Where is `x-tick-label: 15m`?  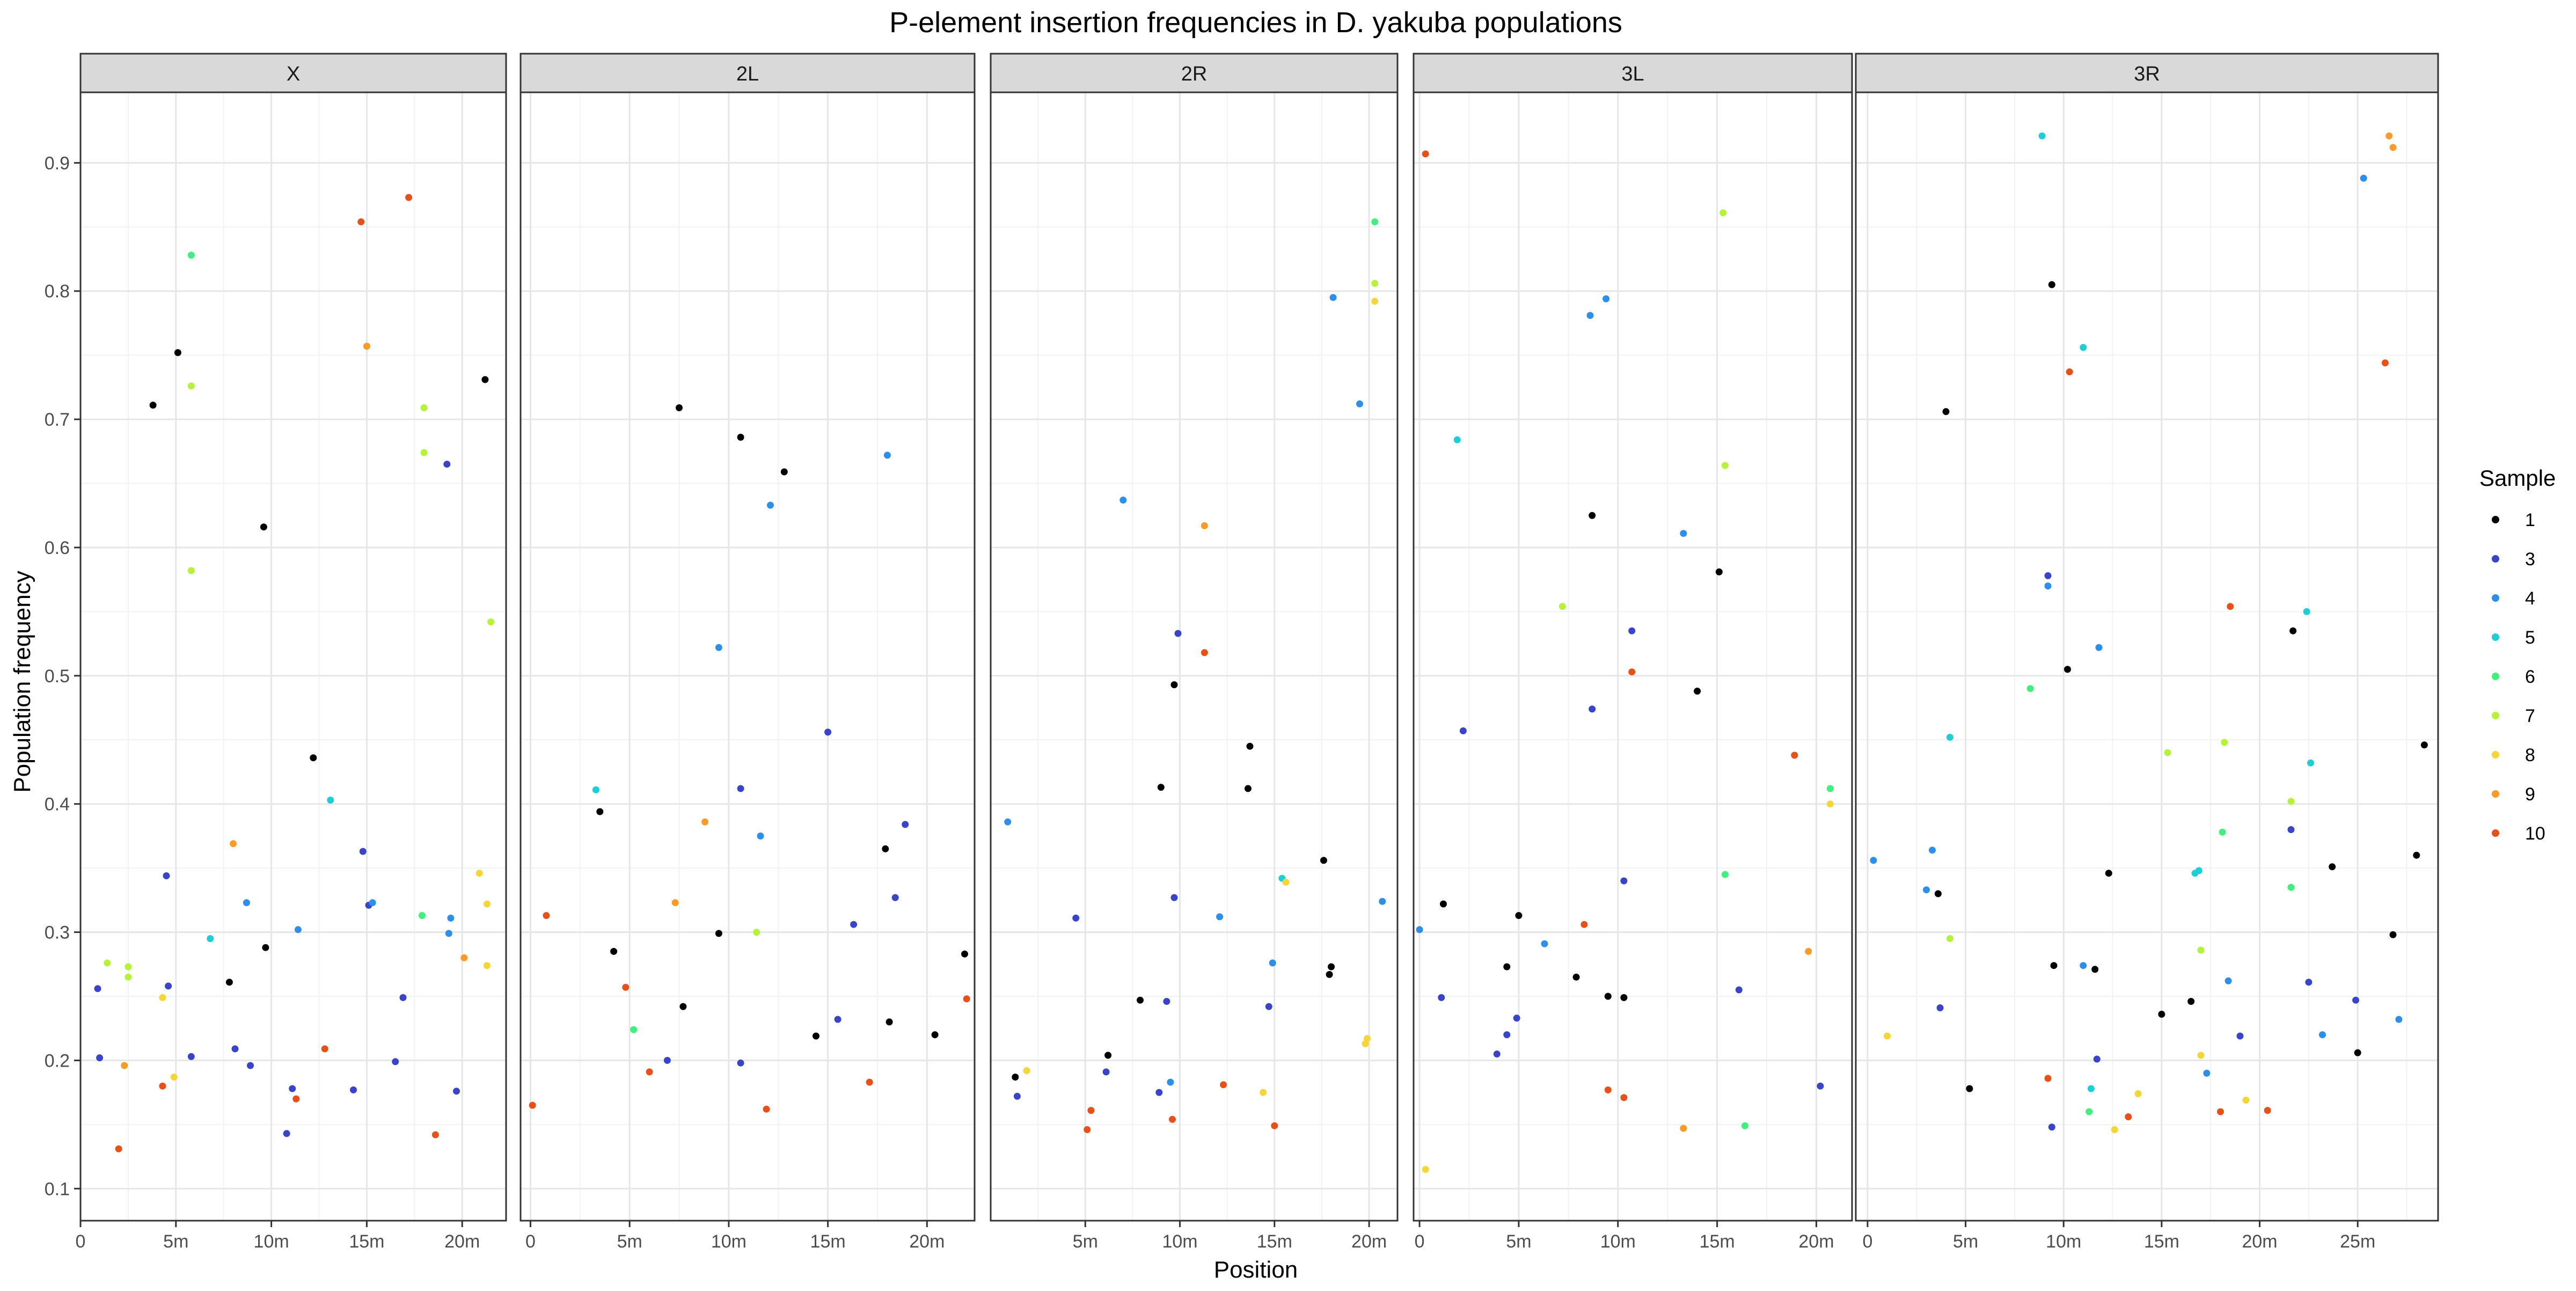 x-tick-label: 15m is located at coordinates (2161, 1241).